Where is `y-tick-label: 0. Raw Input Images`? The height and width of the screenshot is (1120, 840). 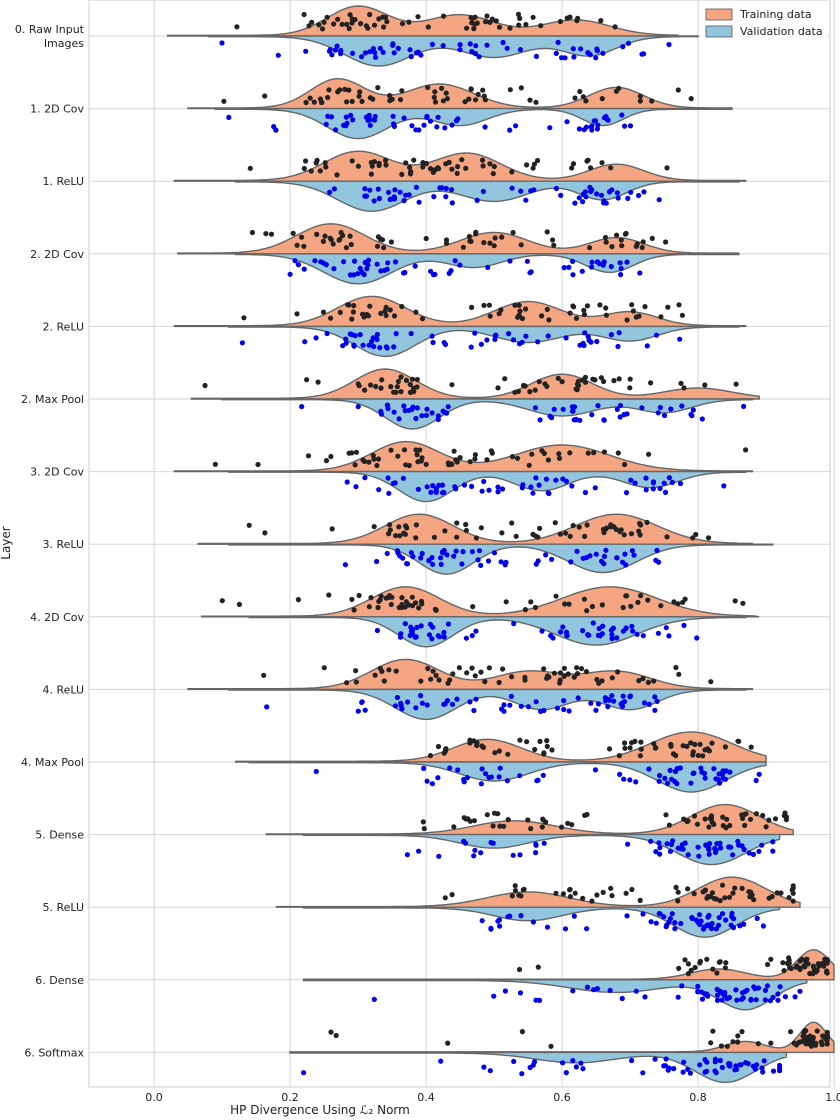 y-tick-label: 0. Raw Input Images is located at coordinates (50, 36).